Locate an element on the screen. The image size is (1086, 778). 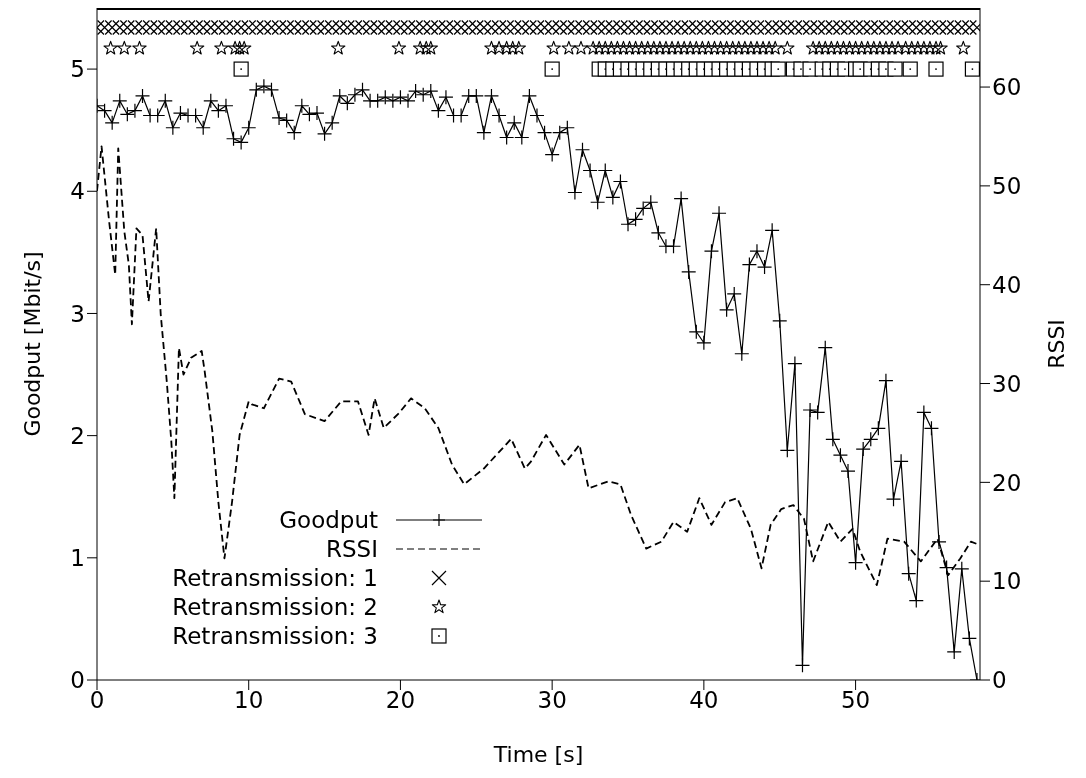
x-tick-label: 20 is located at coordinates (400, 700).